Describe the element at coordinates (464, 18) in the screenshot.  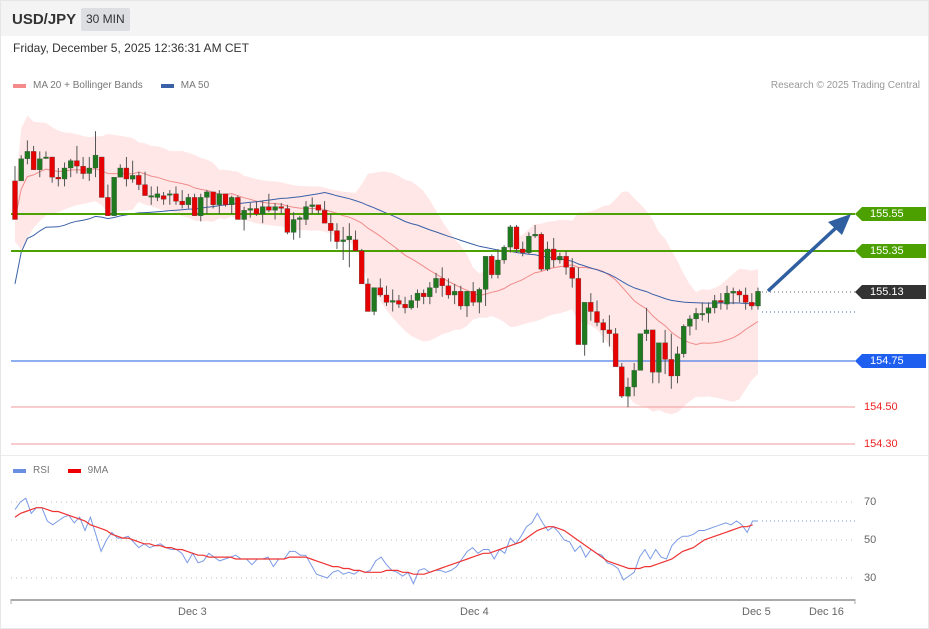
I see `chart-header: USD/JPY 30 MIN` at that location.